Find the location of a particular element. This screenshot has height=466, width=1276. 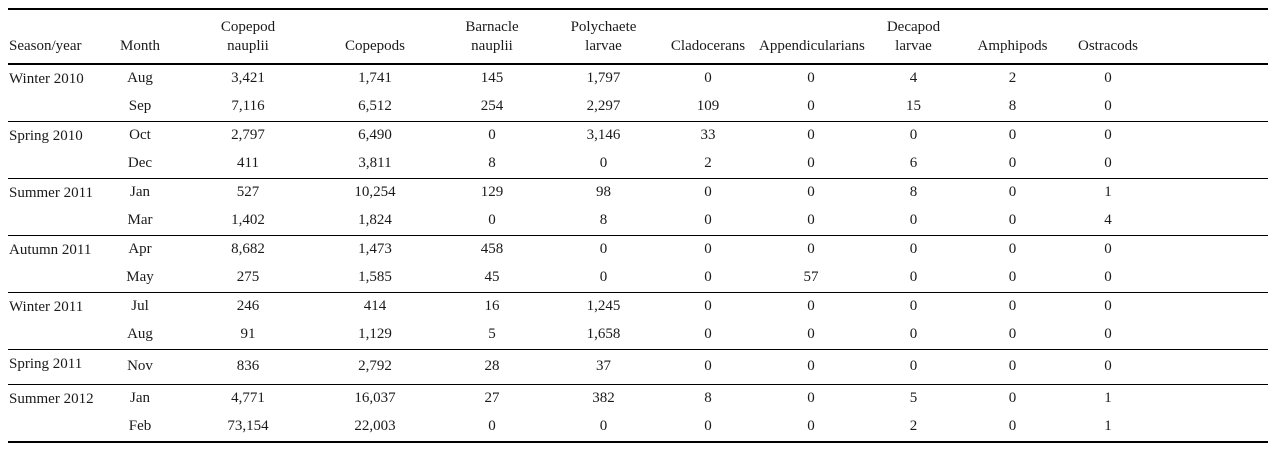

value-cell: 3,421 is located at coordinates (248, 78).